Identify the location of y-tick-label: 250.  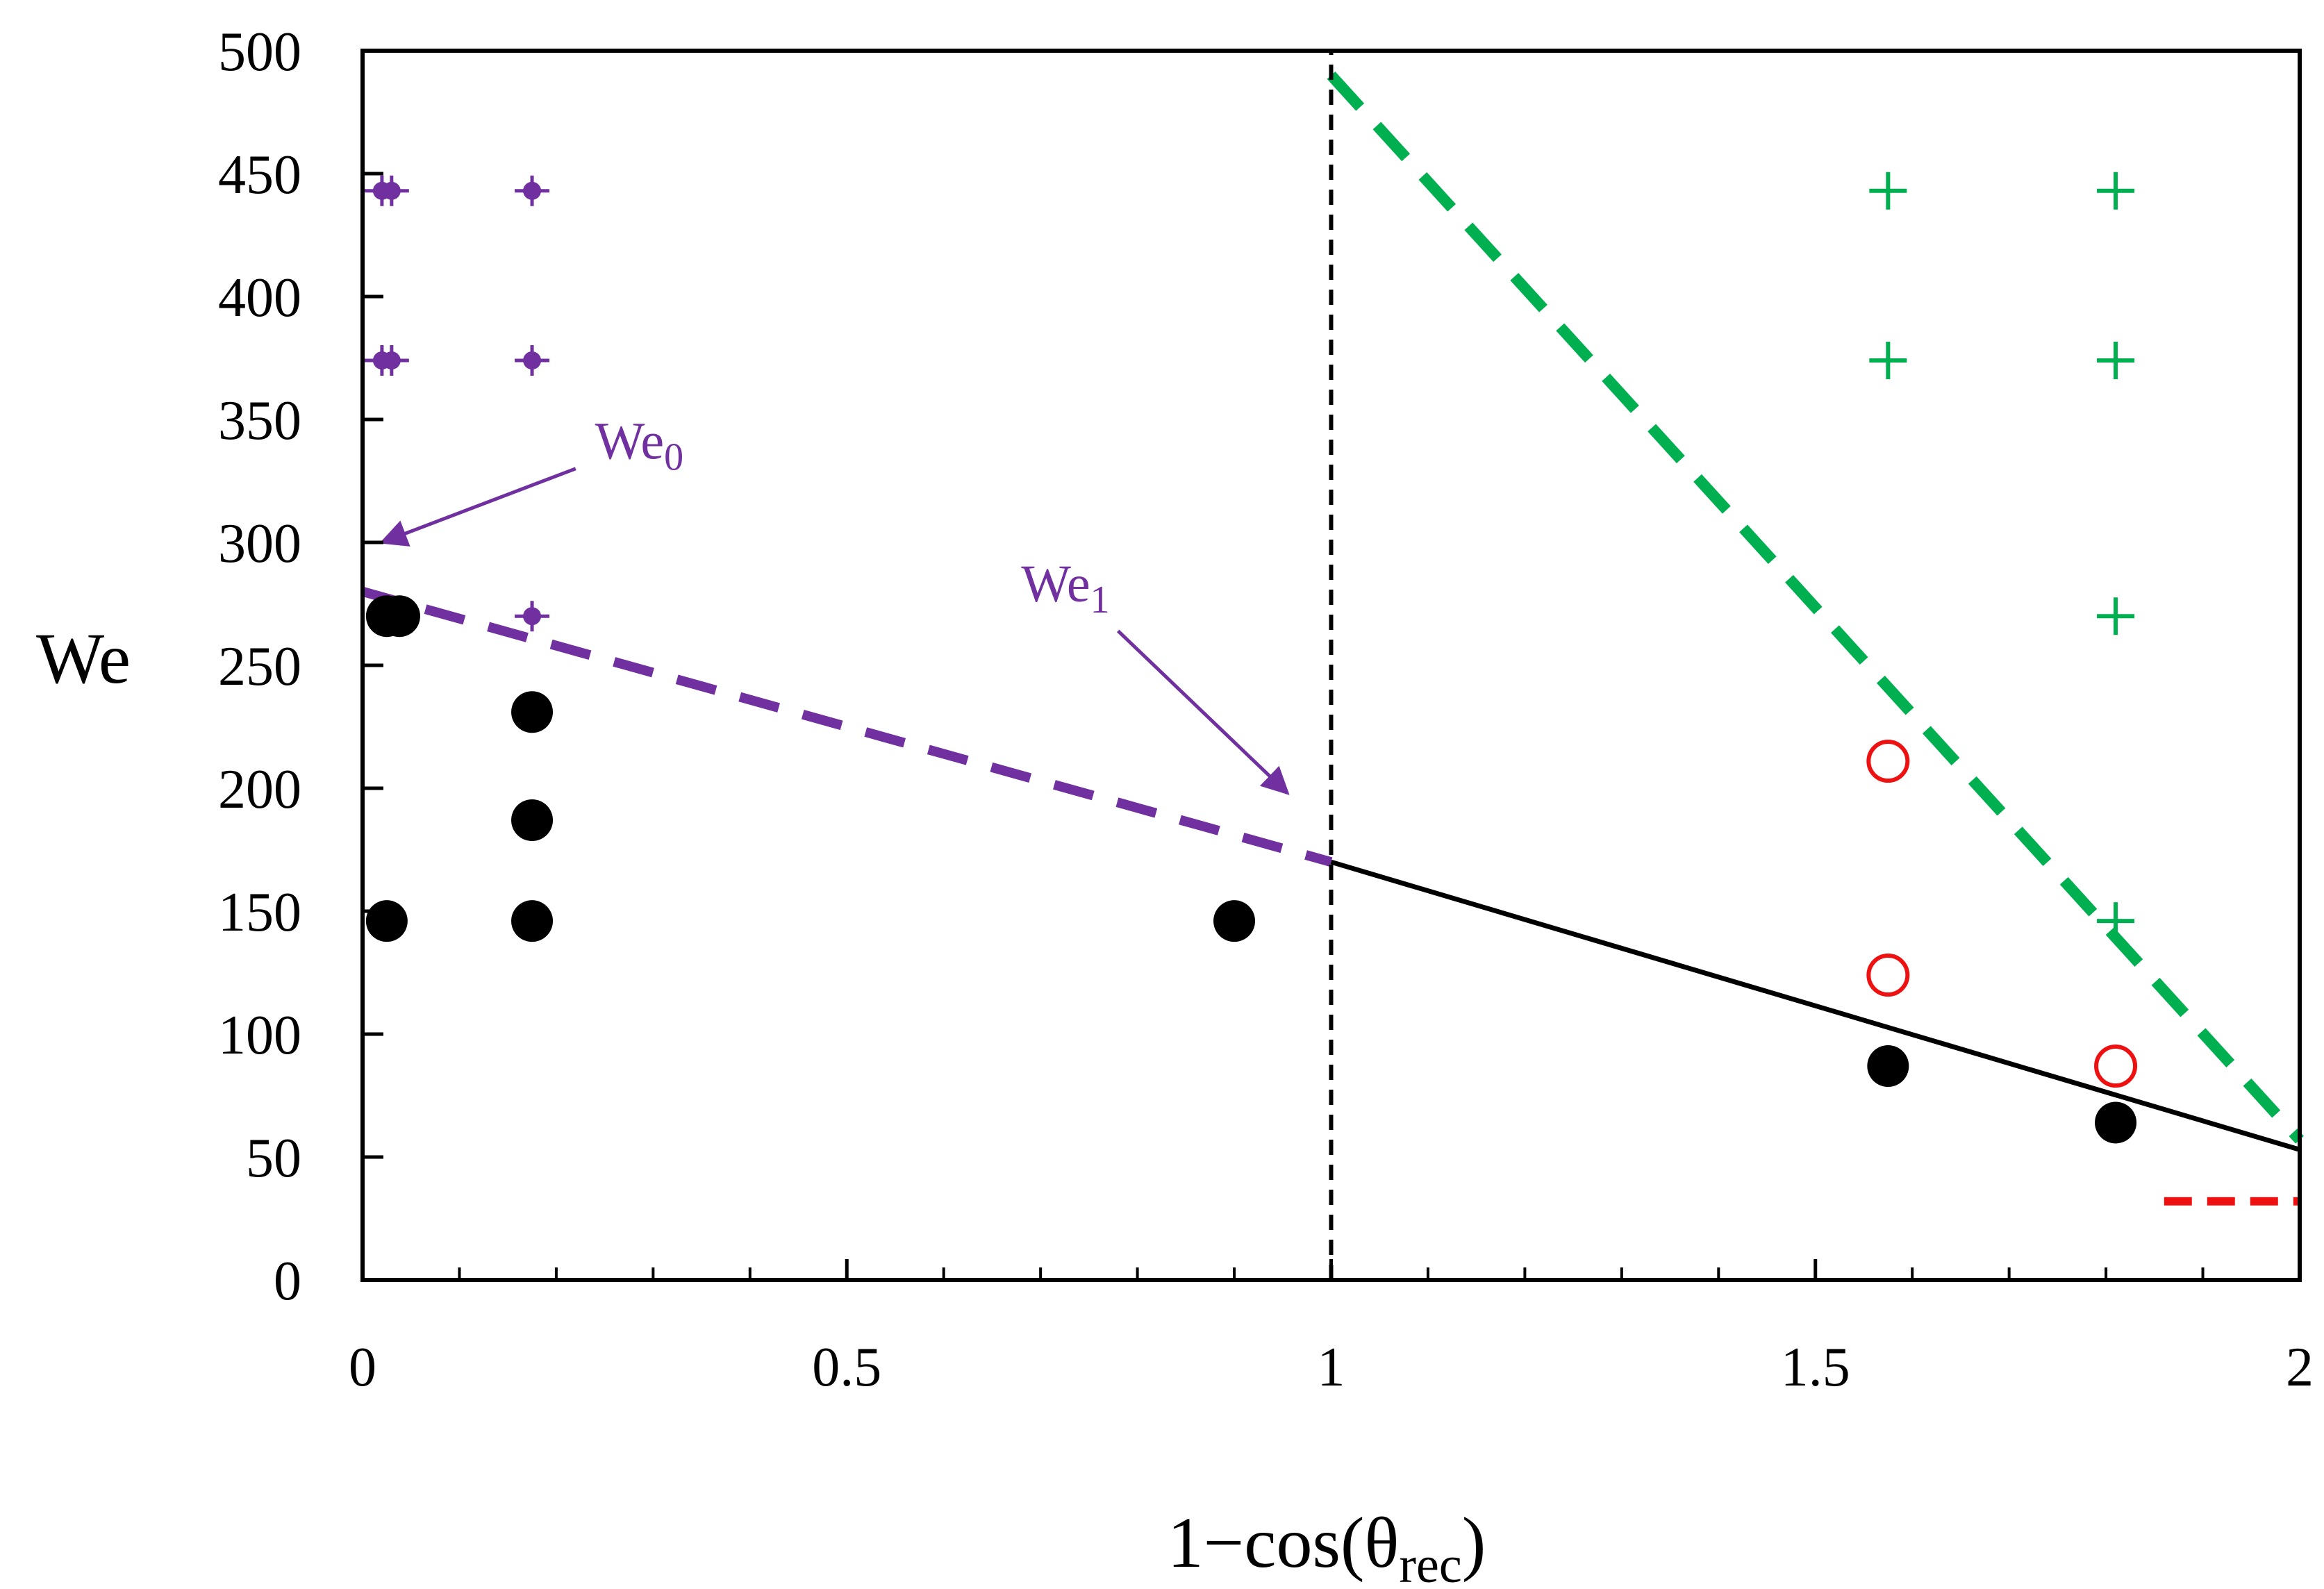
(259, 666).